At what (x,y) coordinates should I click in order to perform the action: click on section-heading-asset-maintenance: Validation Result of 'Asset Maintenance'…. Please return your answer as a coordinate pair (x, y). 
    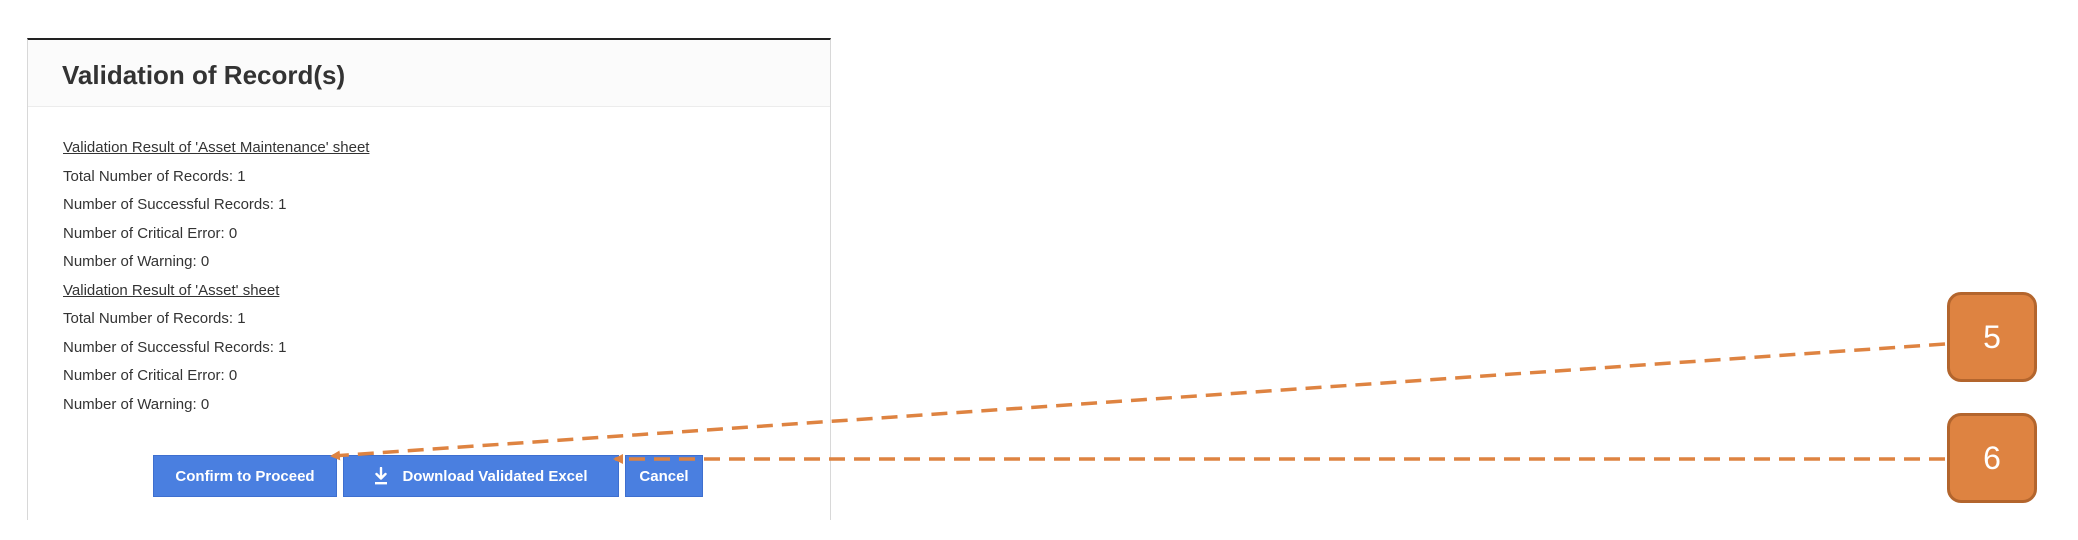
    Looking at the image, I should click on (216, 147).